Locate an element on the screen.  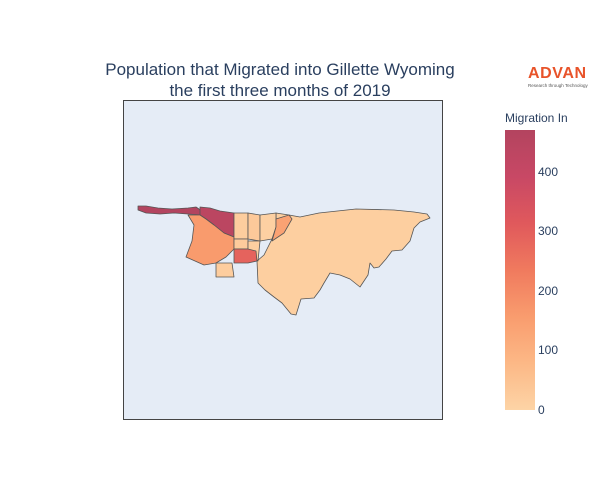
colorbar-title: Migration In is located at coordinates (536, 118).